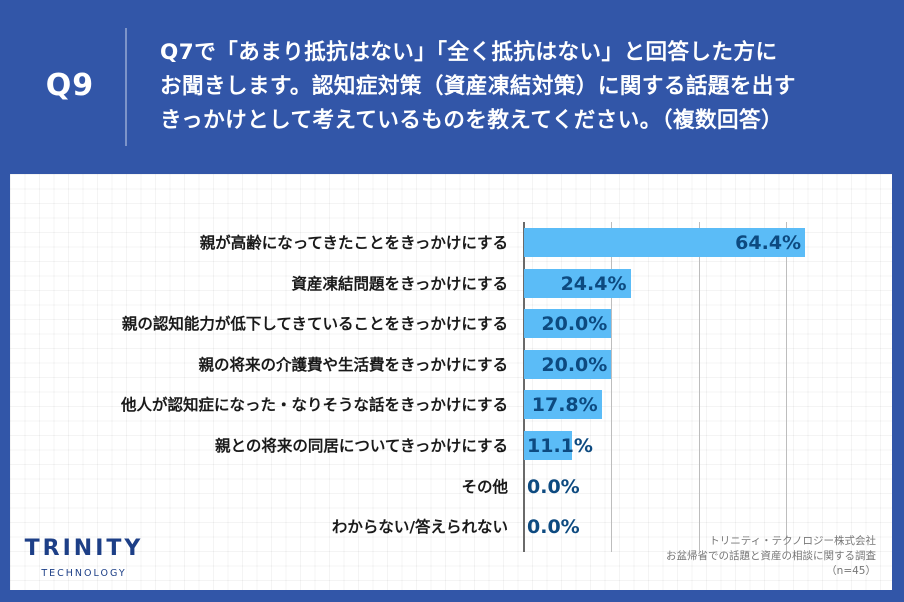 This screenshot has height=602, width=904. Describe the element at coordinates (593, 283) in the screenshot. I see `value-label: 24.4%` at that location.